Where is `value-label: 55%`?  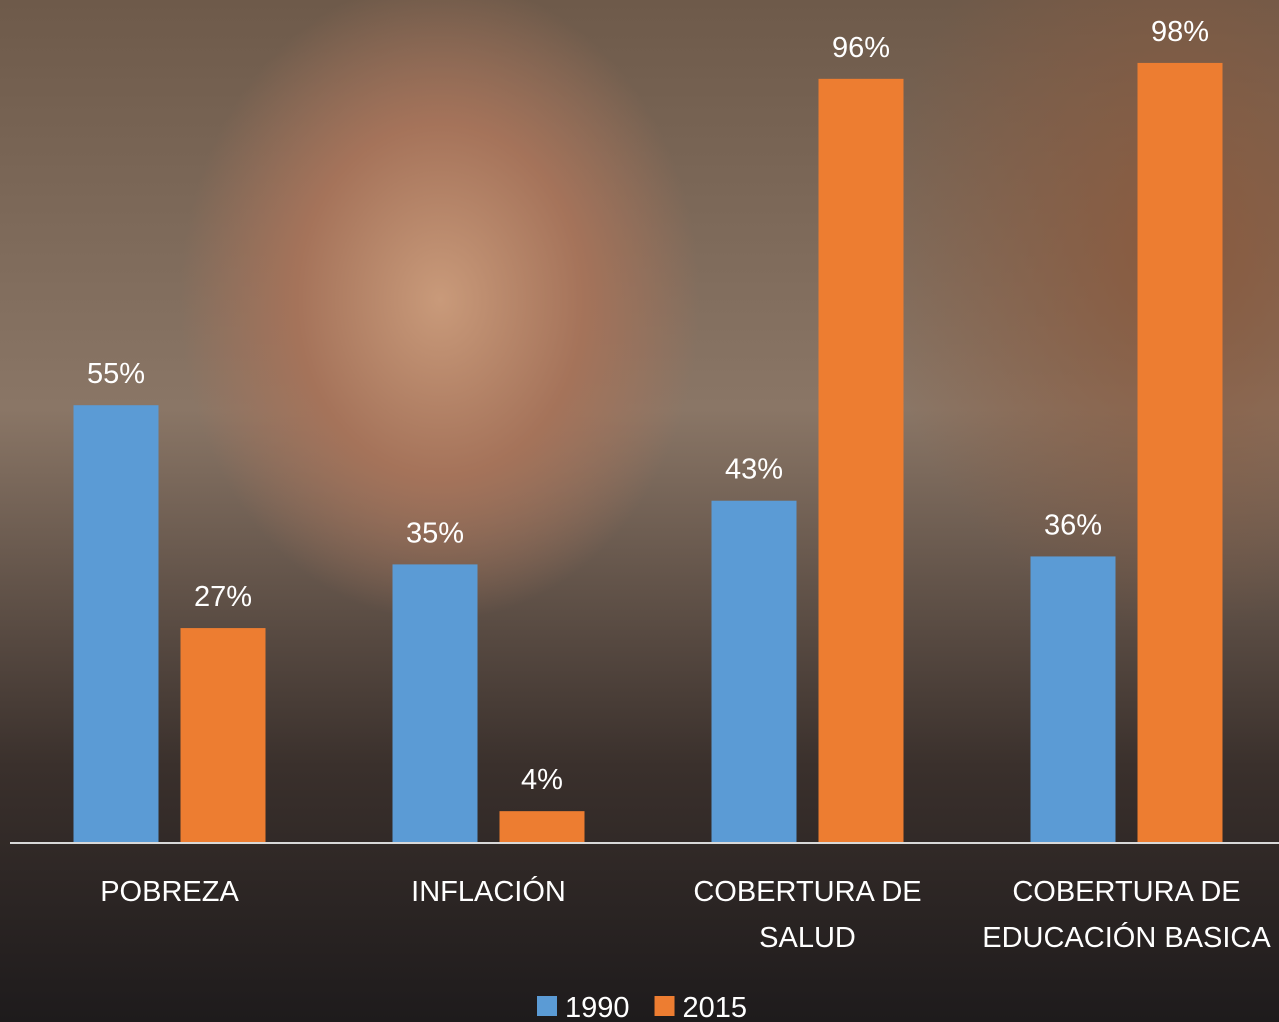 value-label: 55% is located at coordinates (116, 374).